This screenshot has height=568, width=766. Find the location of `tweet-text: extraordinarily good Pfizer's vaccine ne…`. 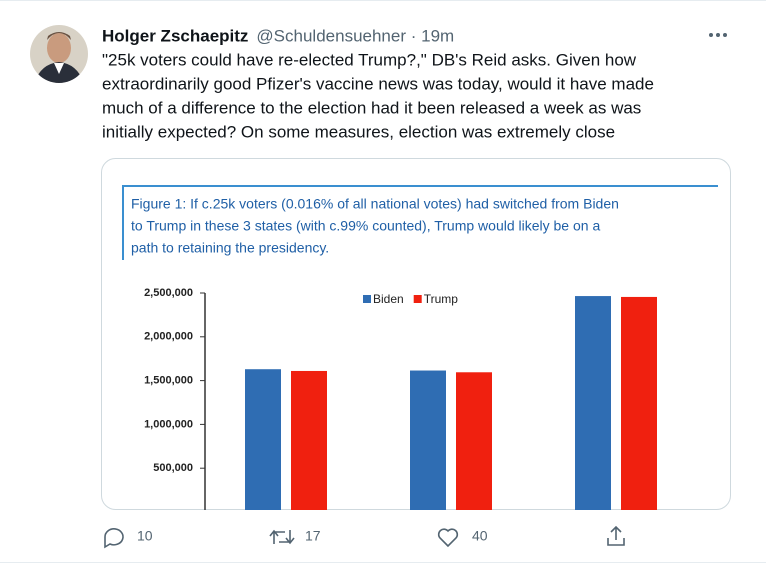

tweet-text: extraordinarily good Pfizer's vaccine ne… is located at coordinates (378, 83).